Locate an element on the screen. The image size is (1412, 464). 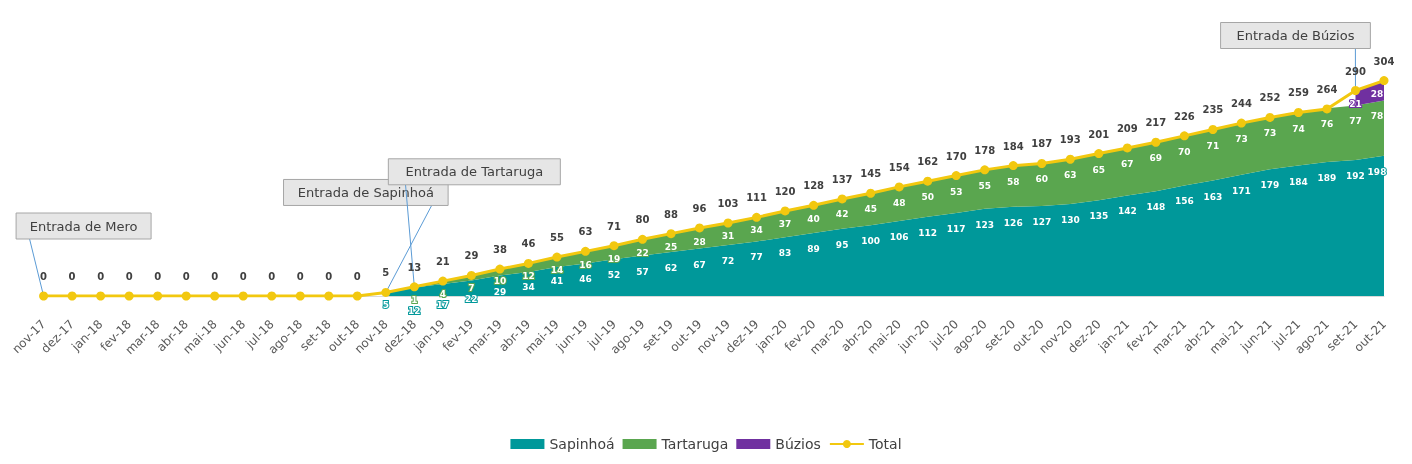
data-label: 1 is located at coordinates (414, 299).